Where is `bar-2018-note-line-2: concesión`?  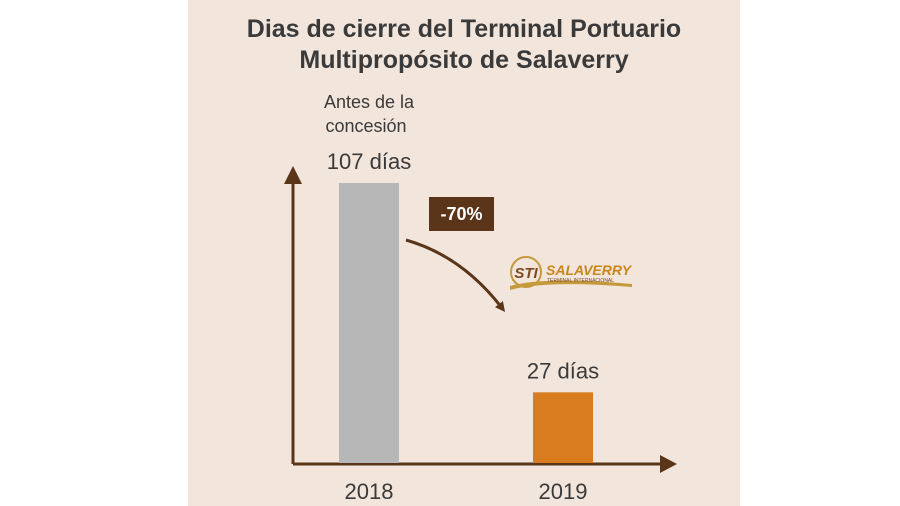 bar-2018-note-line-2: concesión is located at coordinates (365, 126).